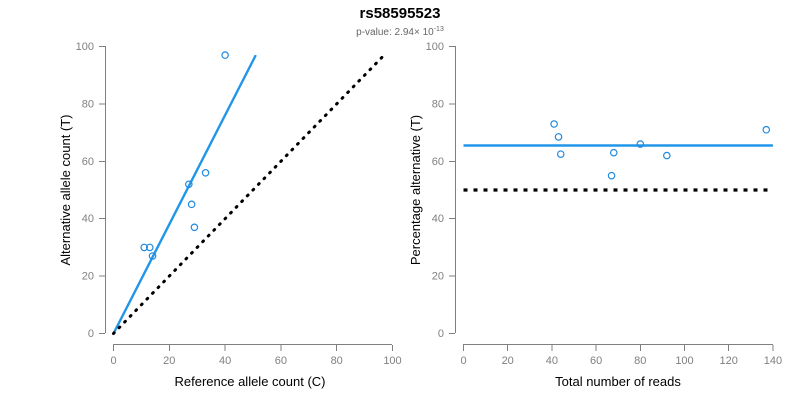  I want to click on right-x-ticks, so click(618, 348).